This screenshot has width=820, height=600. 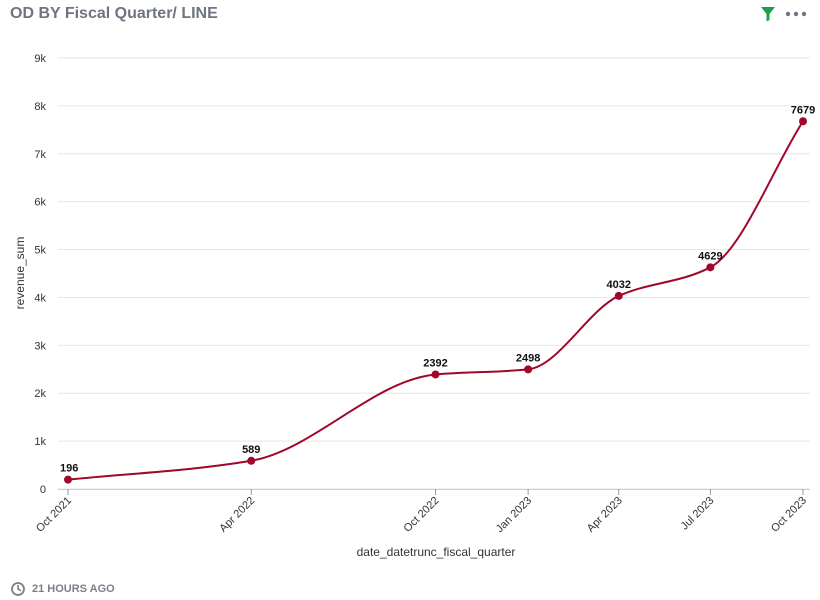 I want to click on y-tick-label: 2k, so click(x=40, y=394).